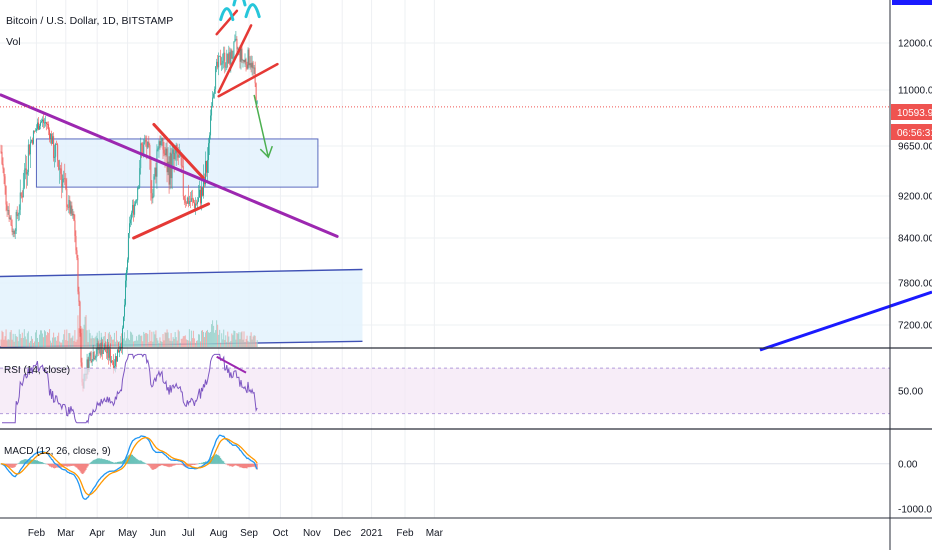 This screenshot has height=550, width=932. I want to click on countdown-text: 06:56:31, so click(914, 133).